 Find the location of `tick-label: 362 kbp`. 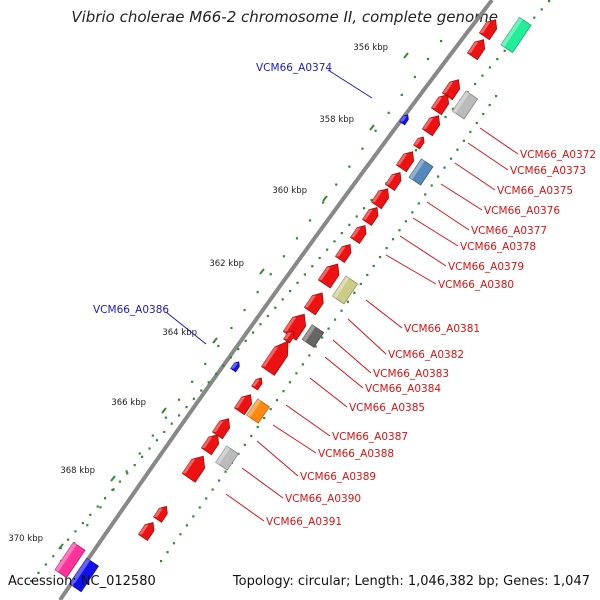

tick-label: 362 kbp is located at coordinates (226, 264).